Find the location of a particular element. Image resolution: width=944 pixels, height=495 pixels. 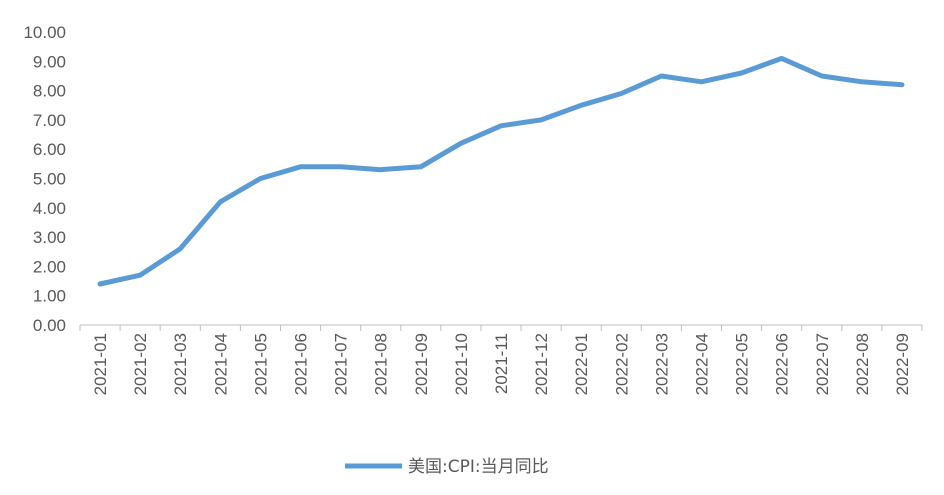

x-tick-label: 2022-05 is located at coordinates (742, 364).